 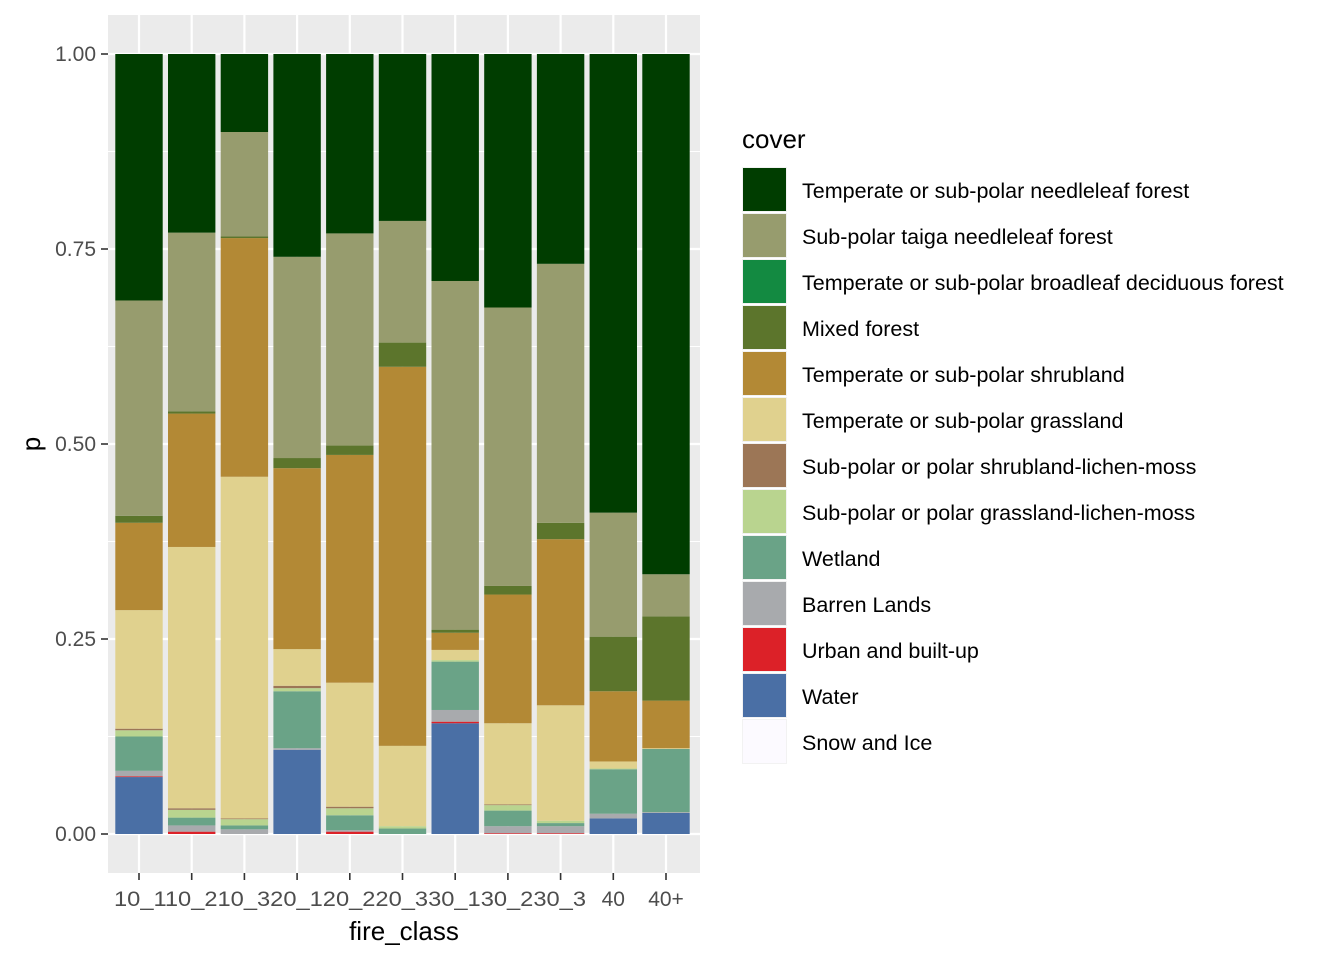 What do you see at coordinates (139, 753) in the screenshot?
I see `bar-segment: 10_1 — Wetland: 0.044` at bounding box center [139, 753].